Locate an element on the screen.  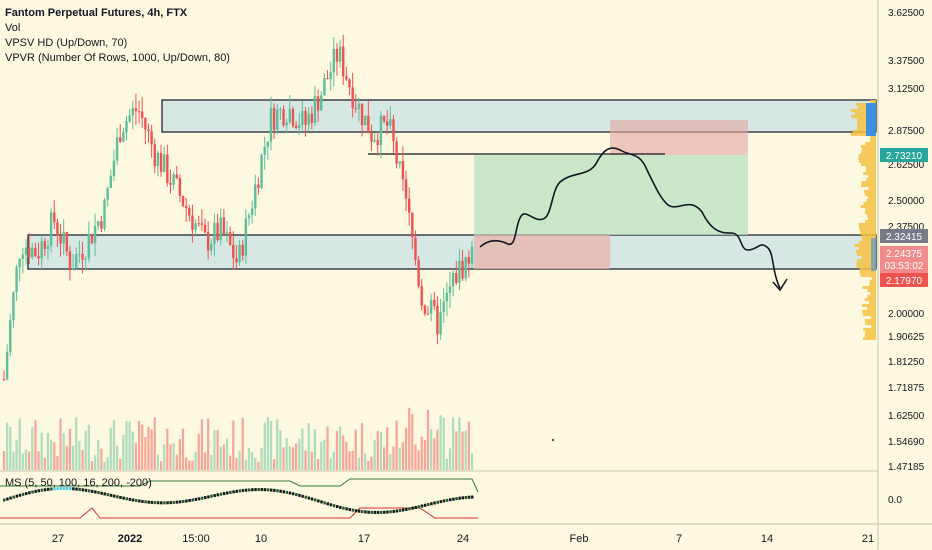
legend-vol: Vol is located at coordinates (13, 28).